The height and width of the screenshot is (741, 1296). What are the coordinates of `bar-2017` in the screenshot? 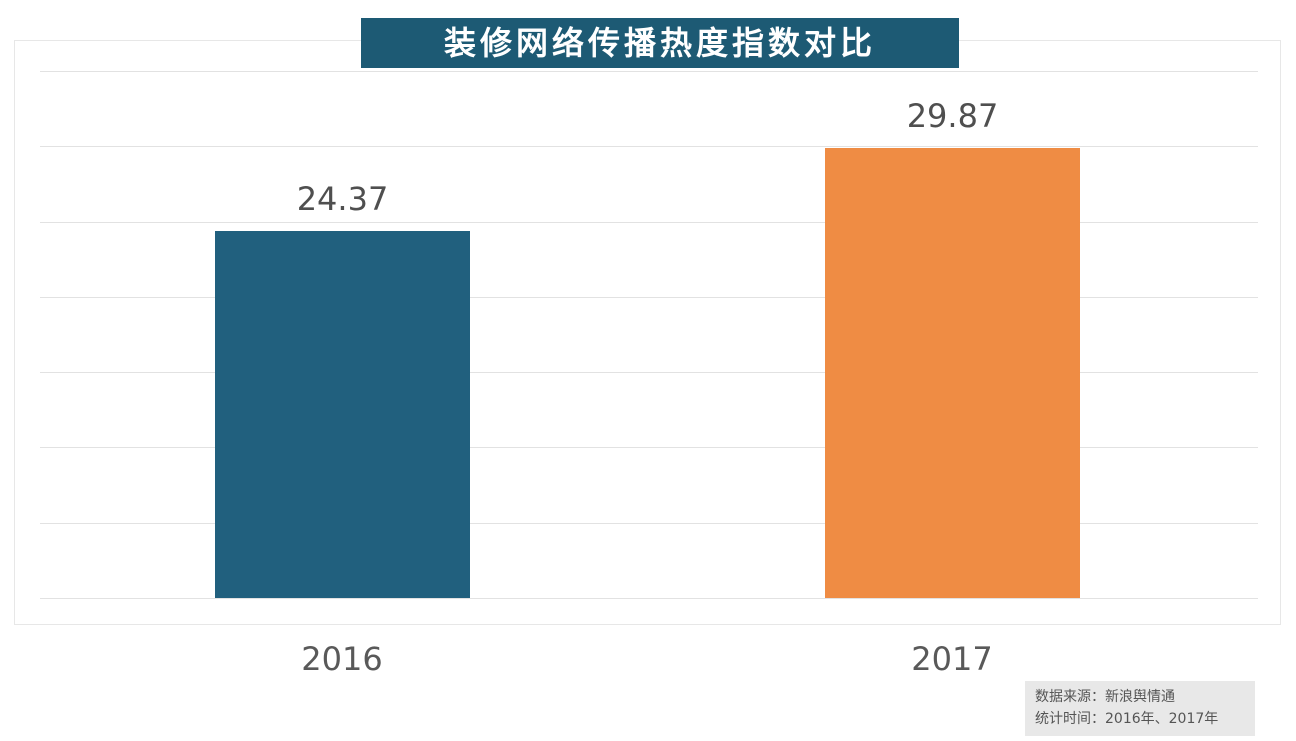 It's located at (952, 373).